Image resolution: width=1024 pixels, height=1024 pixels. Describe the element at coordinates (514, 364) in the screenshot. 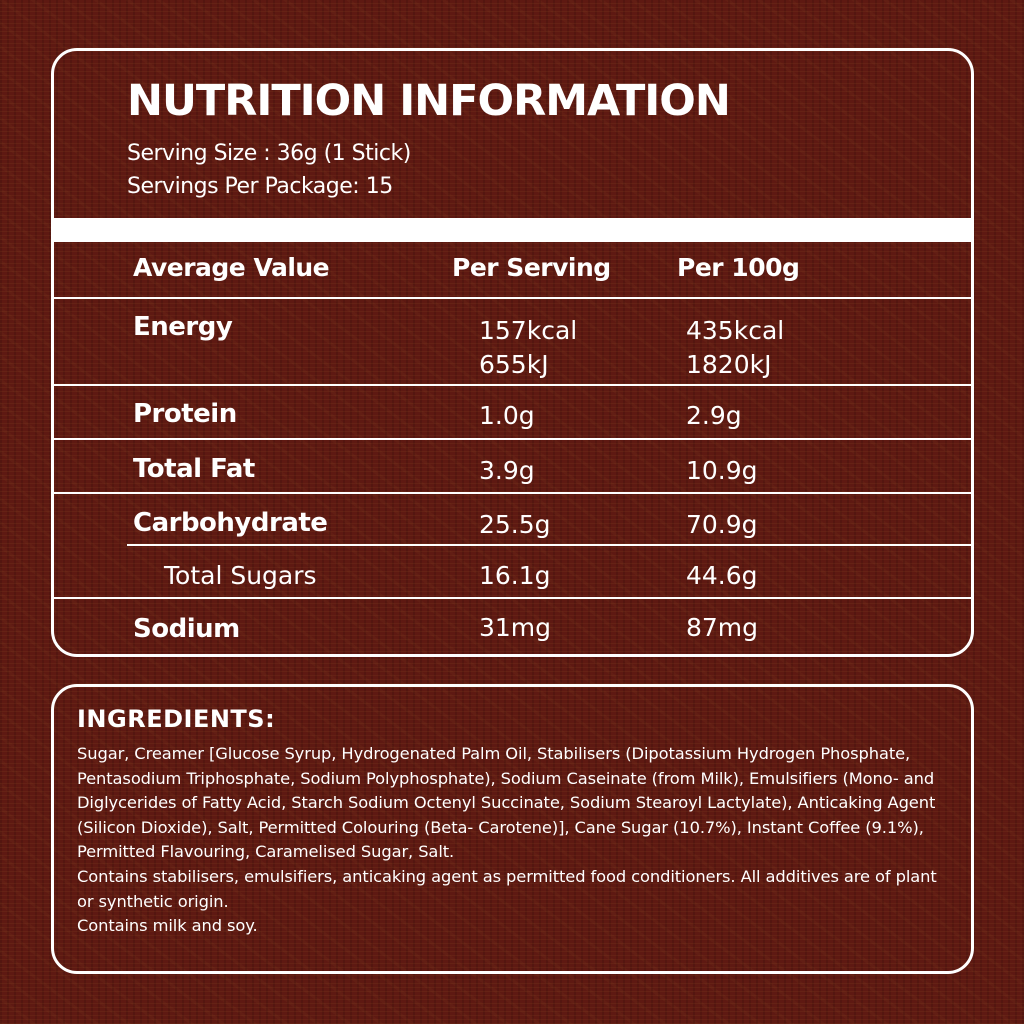

I see `energy-per-serving-kj: 655kJ` at that location.